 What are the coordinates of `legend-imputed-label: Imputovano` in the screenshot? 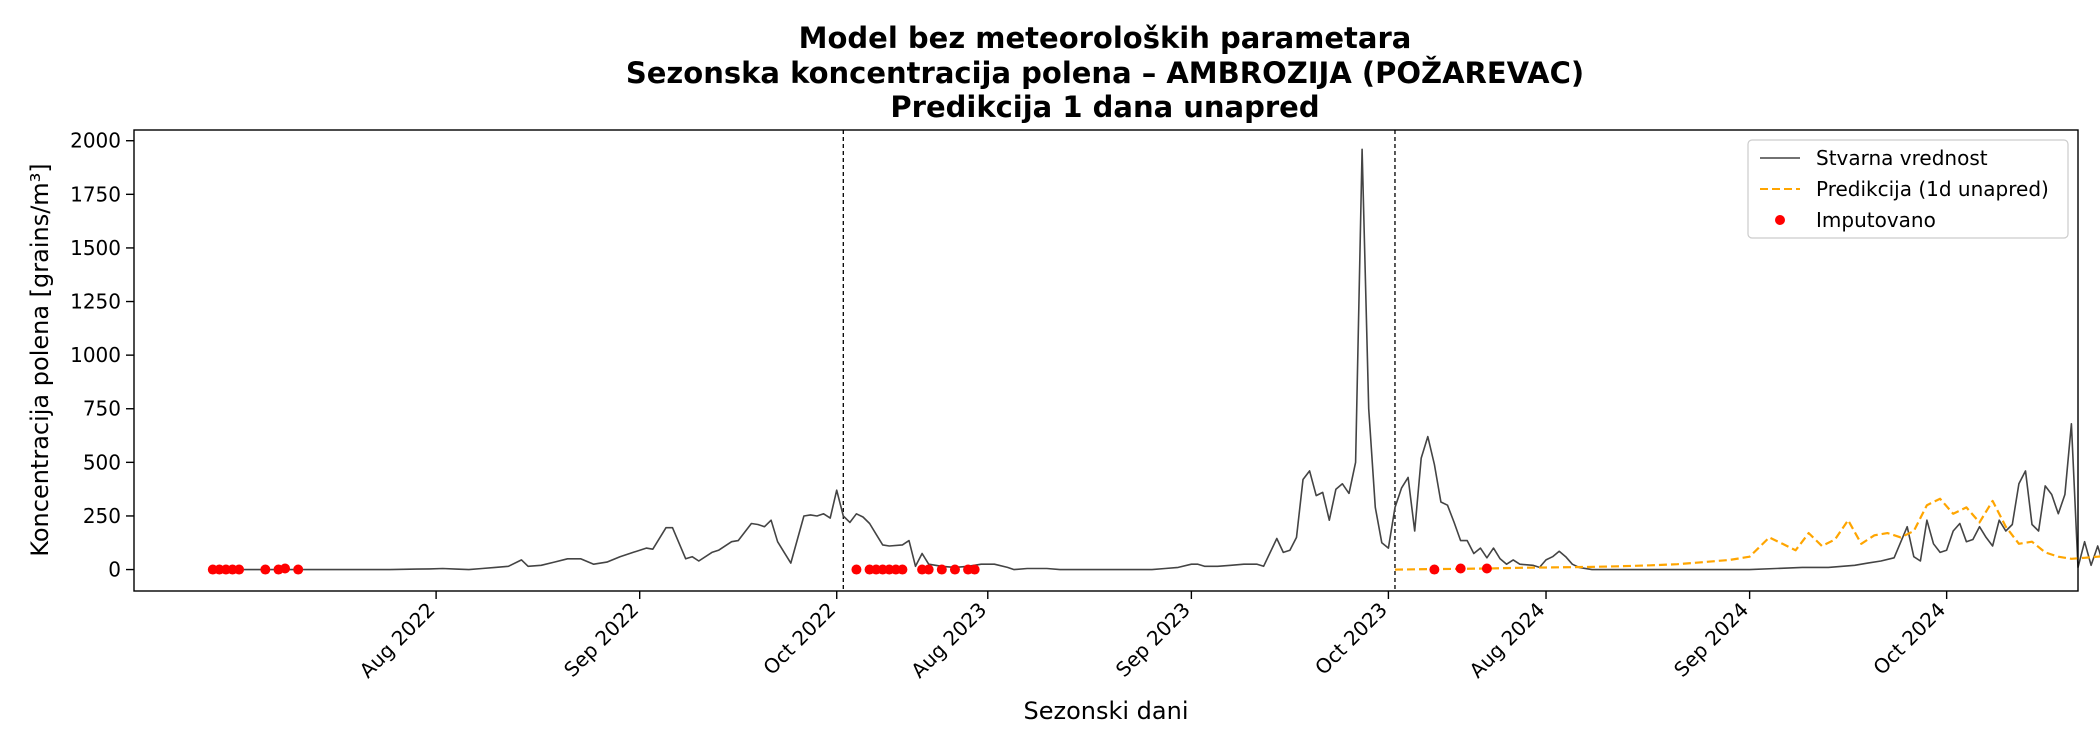 It's located at (1876, 220).